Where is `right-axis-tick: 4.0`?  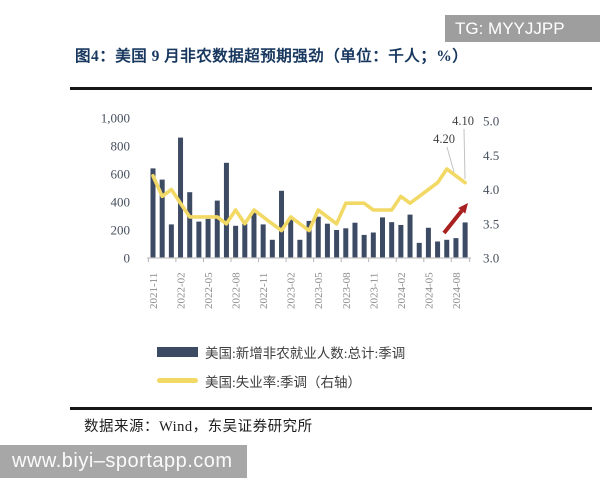
right-axis-tick: 4.0 is located at coordinates (491, 189).